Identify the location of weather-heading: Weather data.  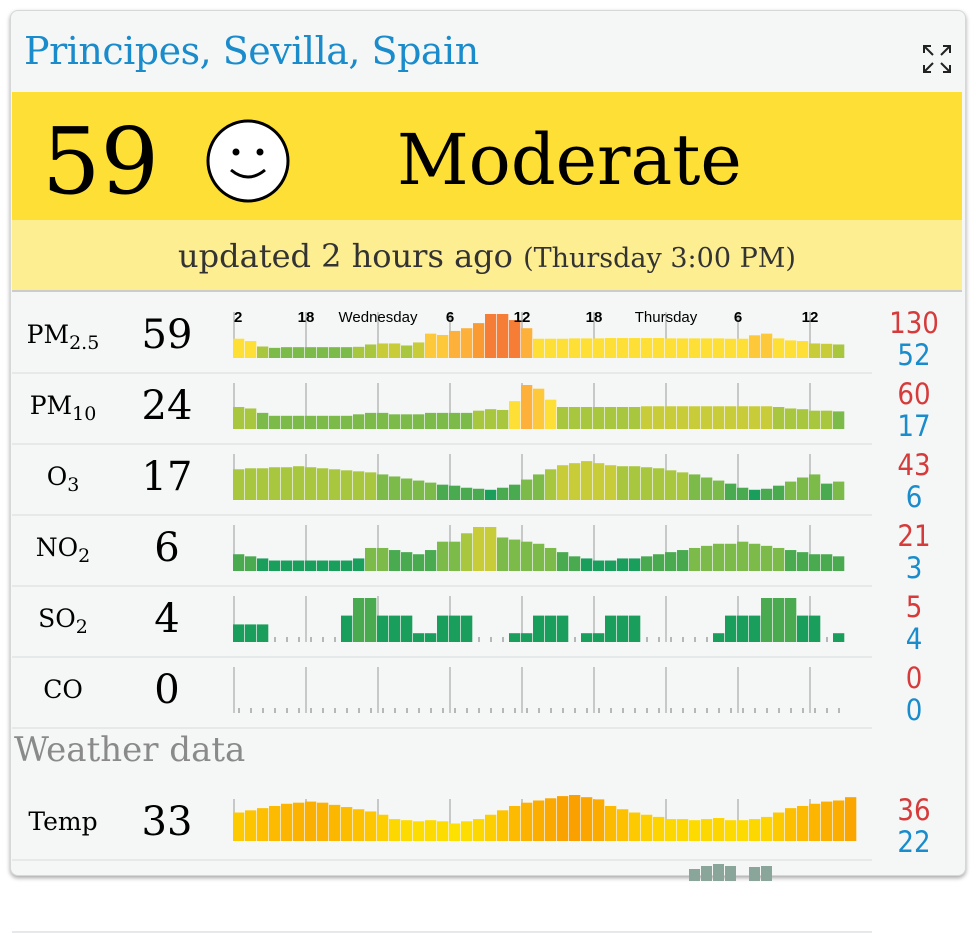
(130, 750).